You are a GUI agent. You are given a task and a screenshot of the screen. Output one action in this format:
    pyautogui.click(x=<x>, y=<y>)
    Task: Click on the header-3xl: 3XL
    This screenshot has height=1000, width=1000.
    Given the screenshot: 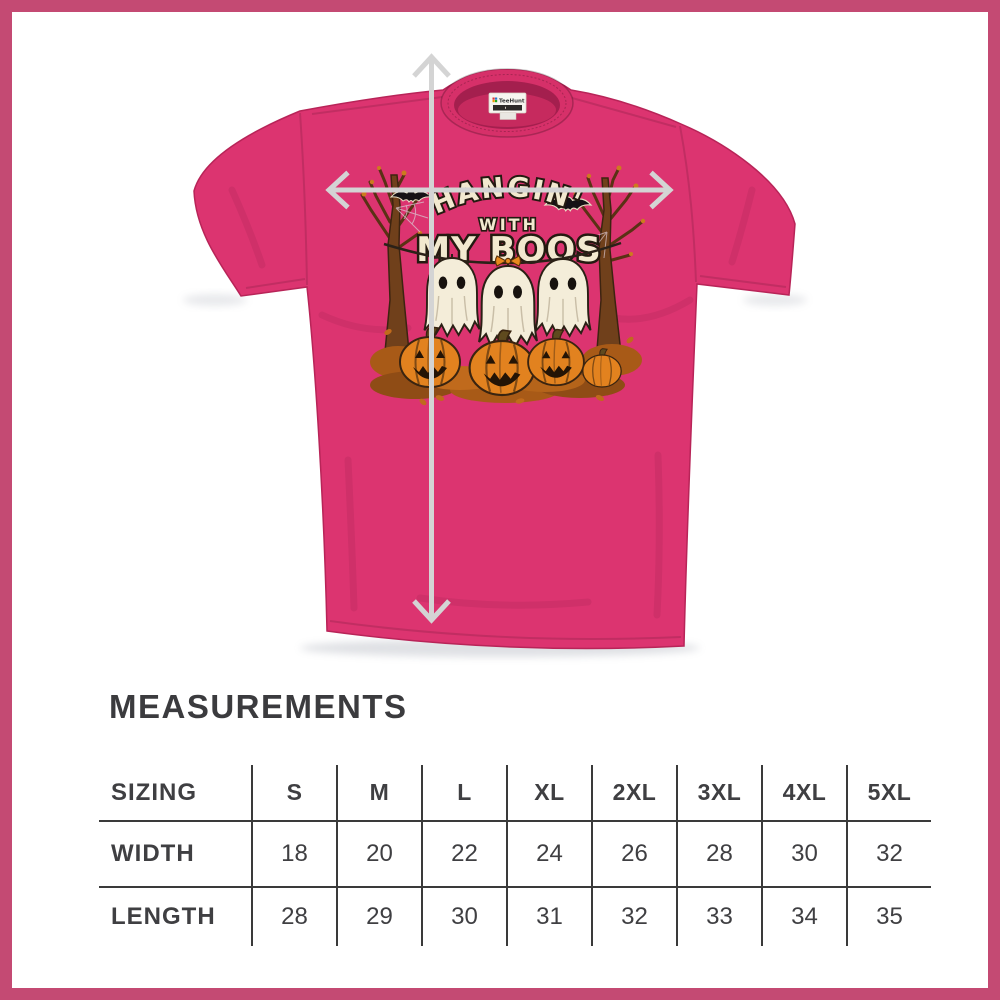 What is the action you would take?
    pyautogui.click(x=718, y=793)
    